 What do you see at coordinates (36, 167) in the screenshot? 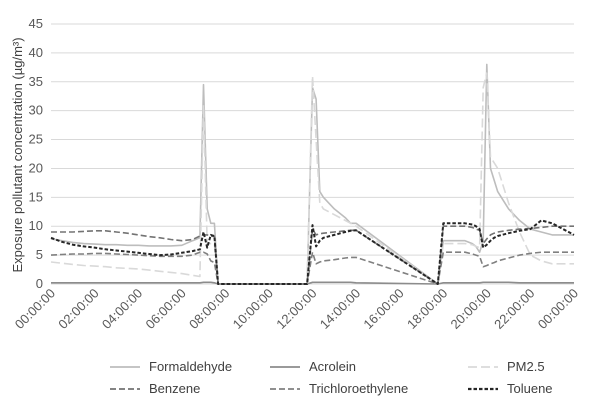
I see `y-tick-label: 20` at bounding box center [36, 167].